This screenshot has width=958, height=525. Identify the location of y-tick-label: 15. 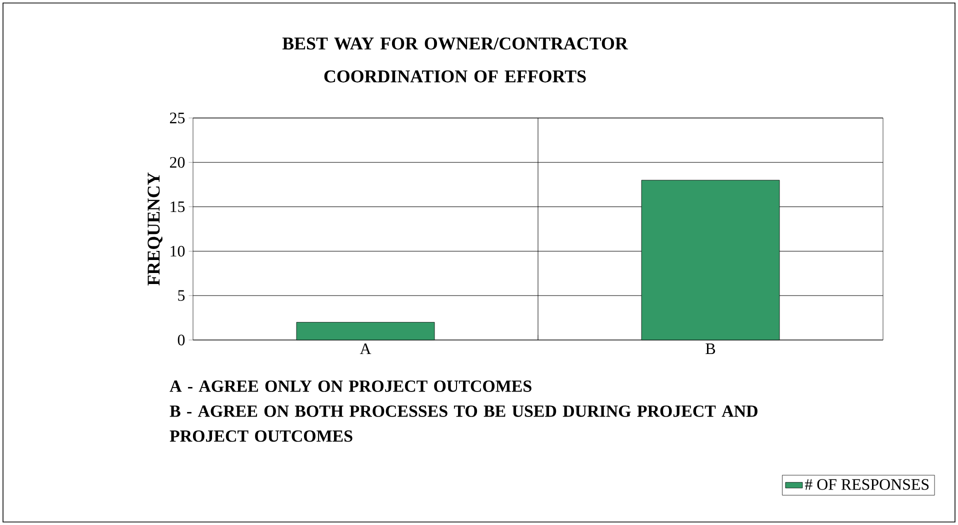
(177, 206).